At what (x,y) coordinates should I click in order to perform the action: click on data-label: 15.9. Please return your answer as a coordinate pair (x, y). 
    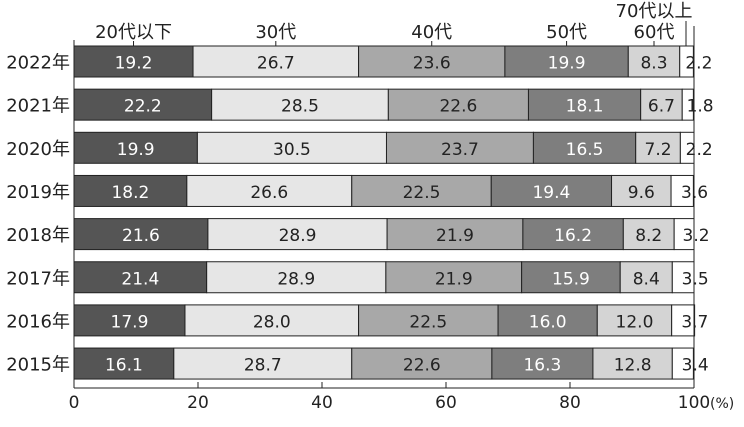
    Looking at the image, I should click on (571, 279).